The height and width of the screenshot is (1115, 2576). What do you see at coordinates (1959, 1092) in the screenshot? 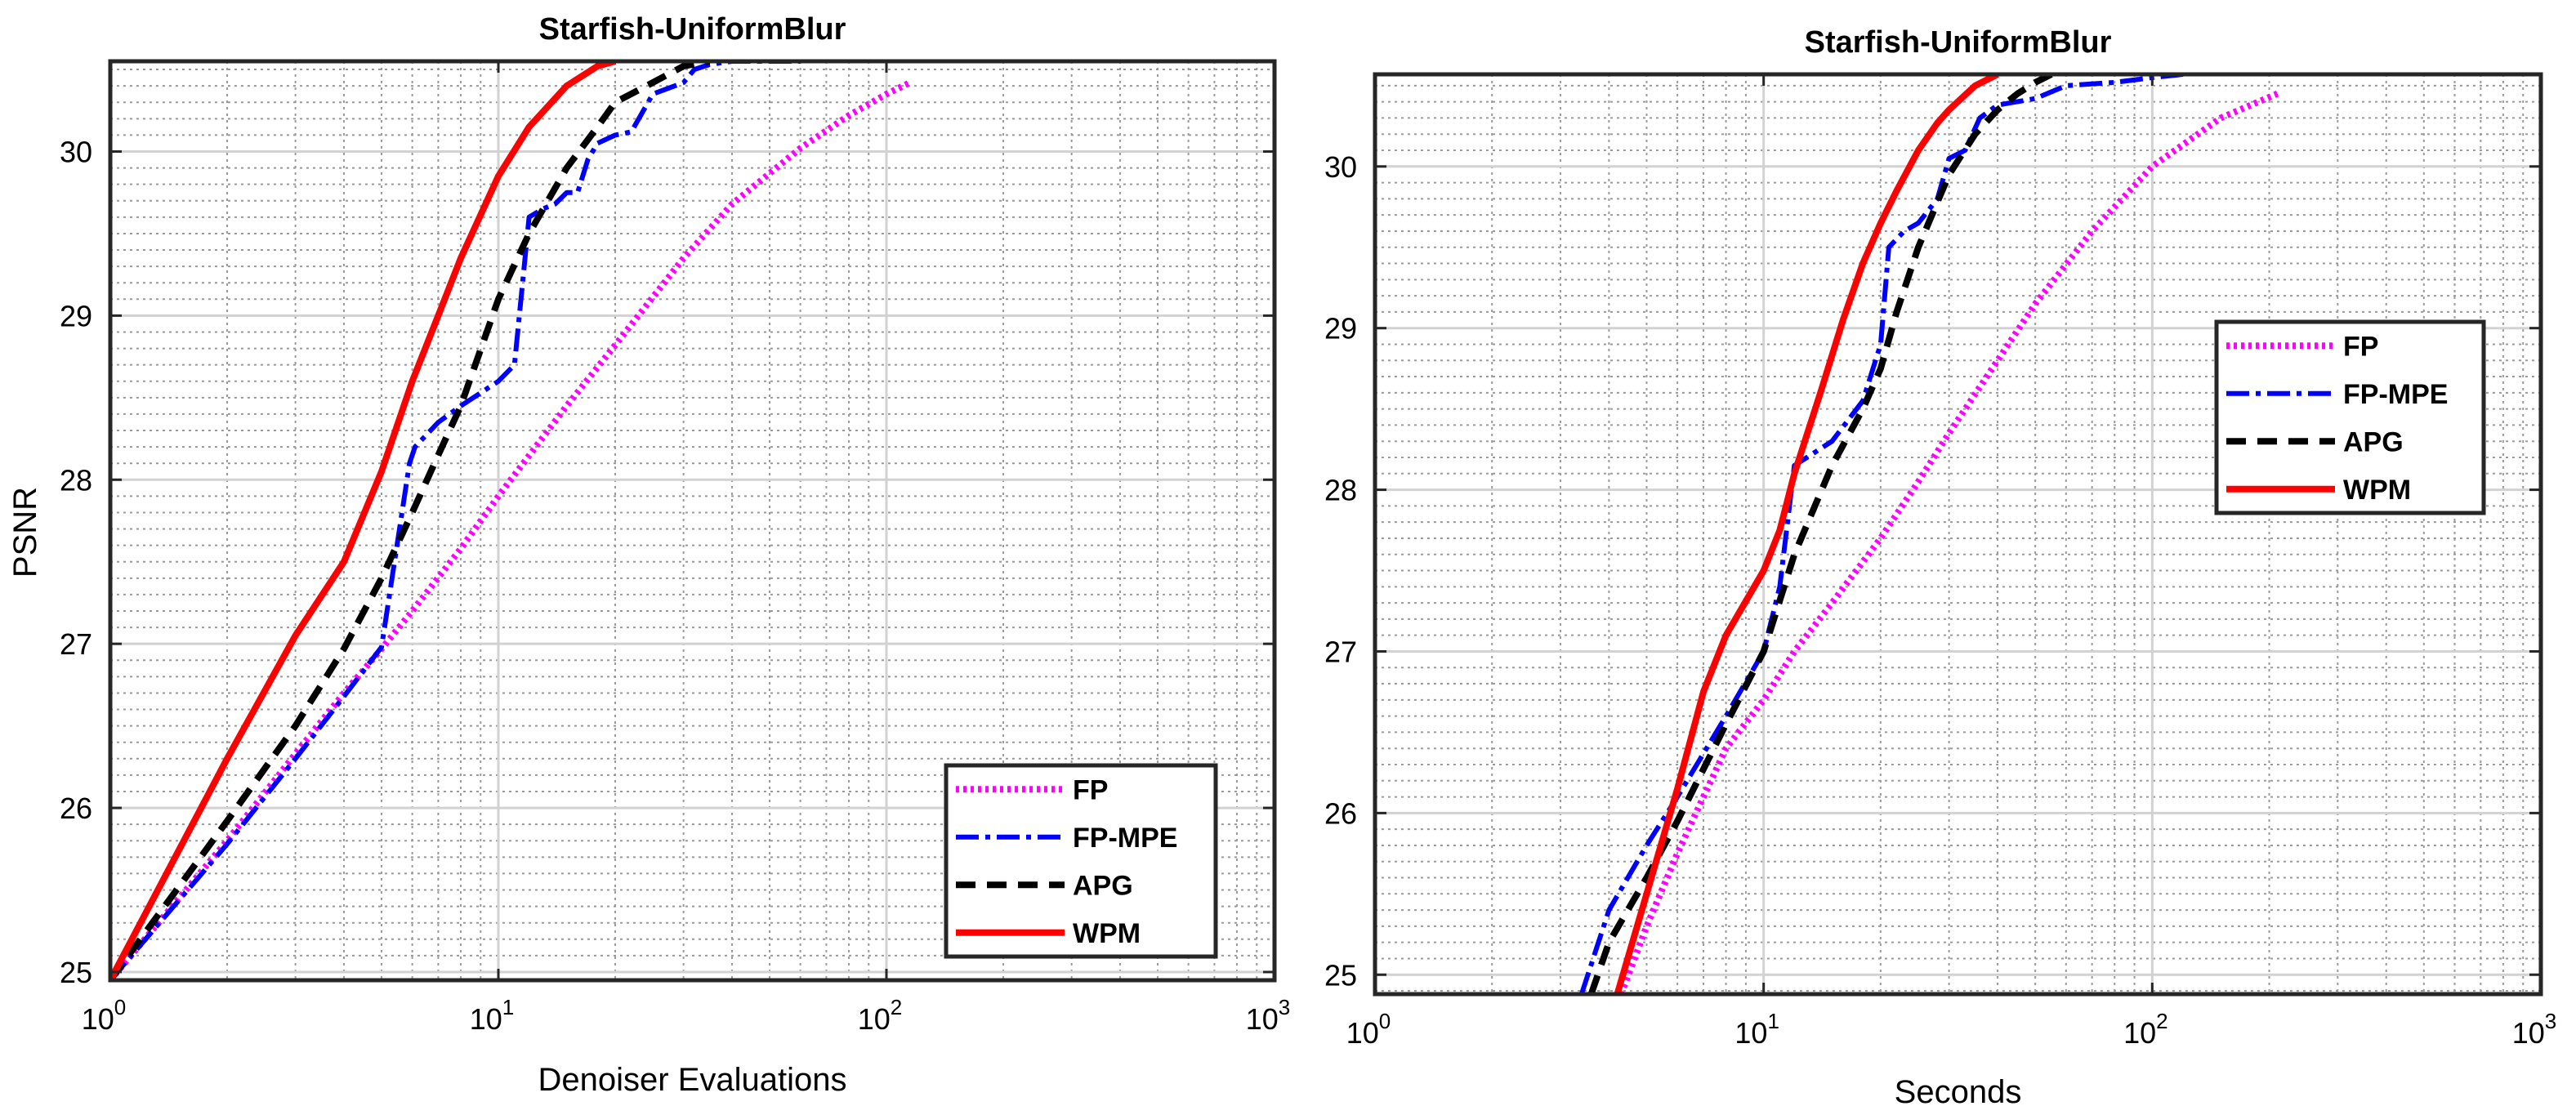
I see `x-axis-label: Seconds` at bounding box center [1959, 1092].